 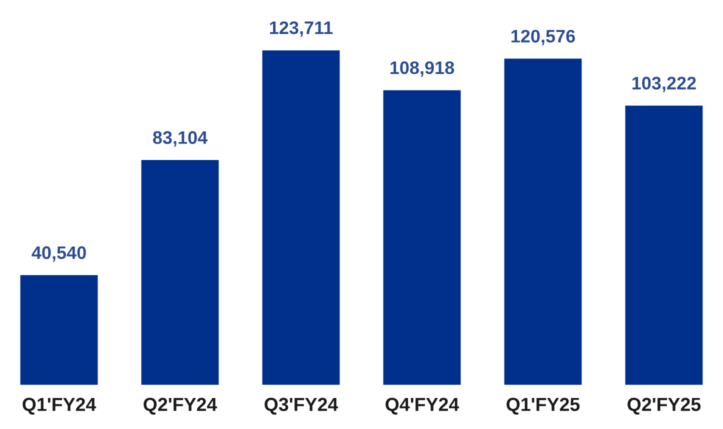 I want to click on x-tick-label: Q2'FY25, so click(x=664, y=406).